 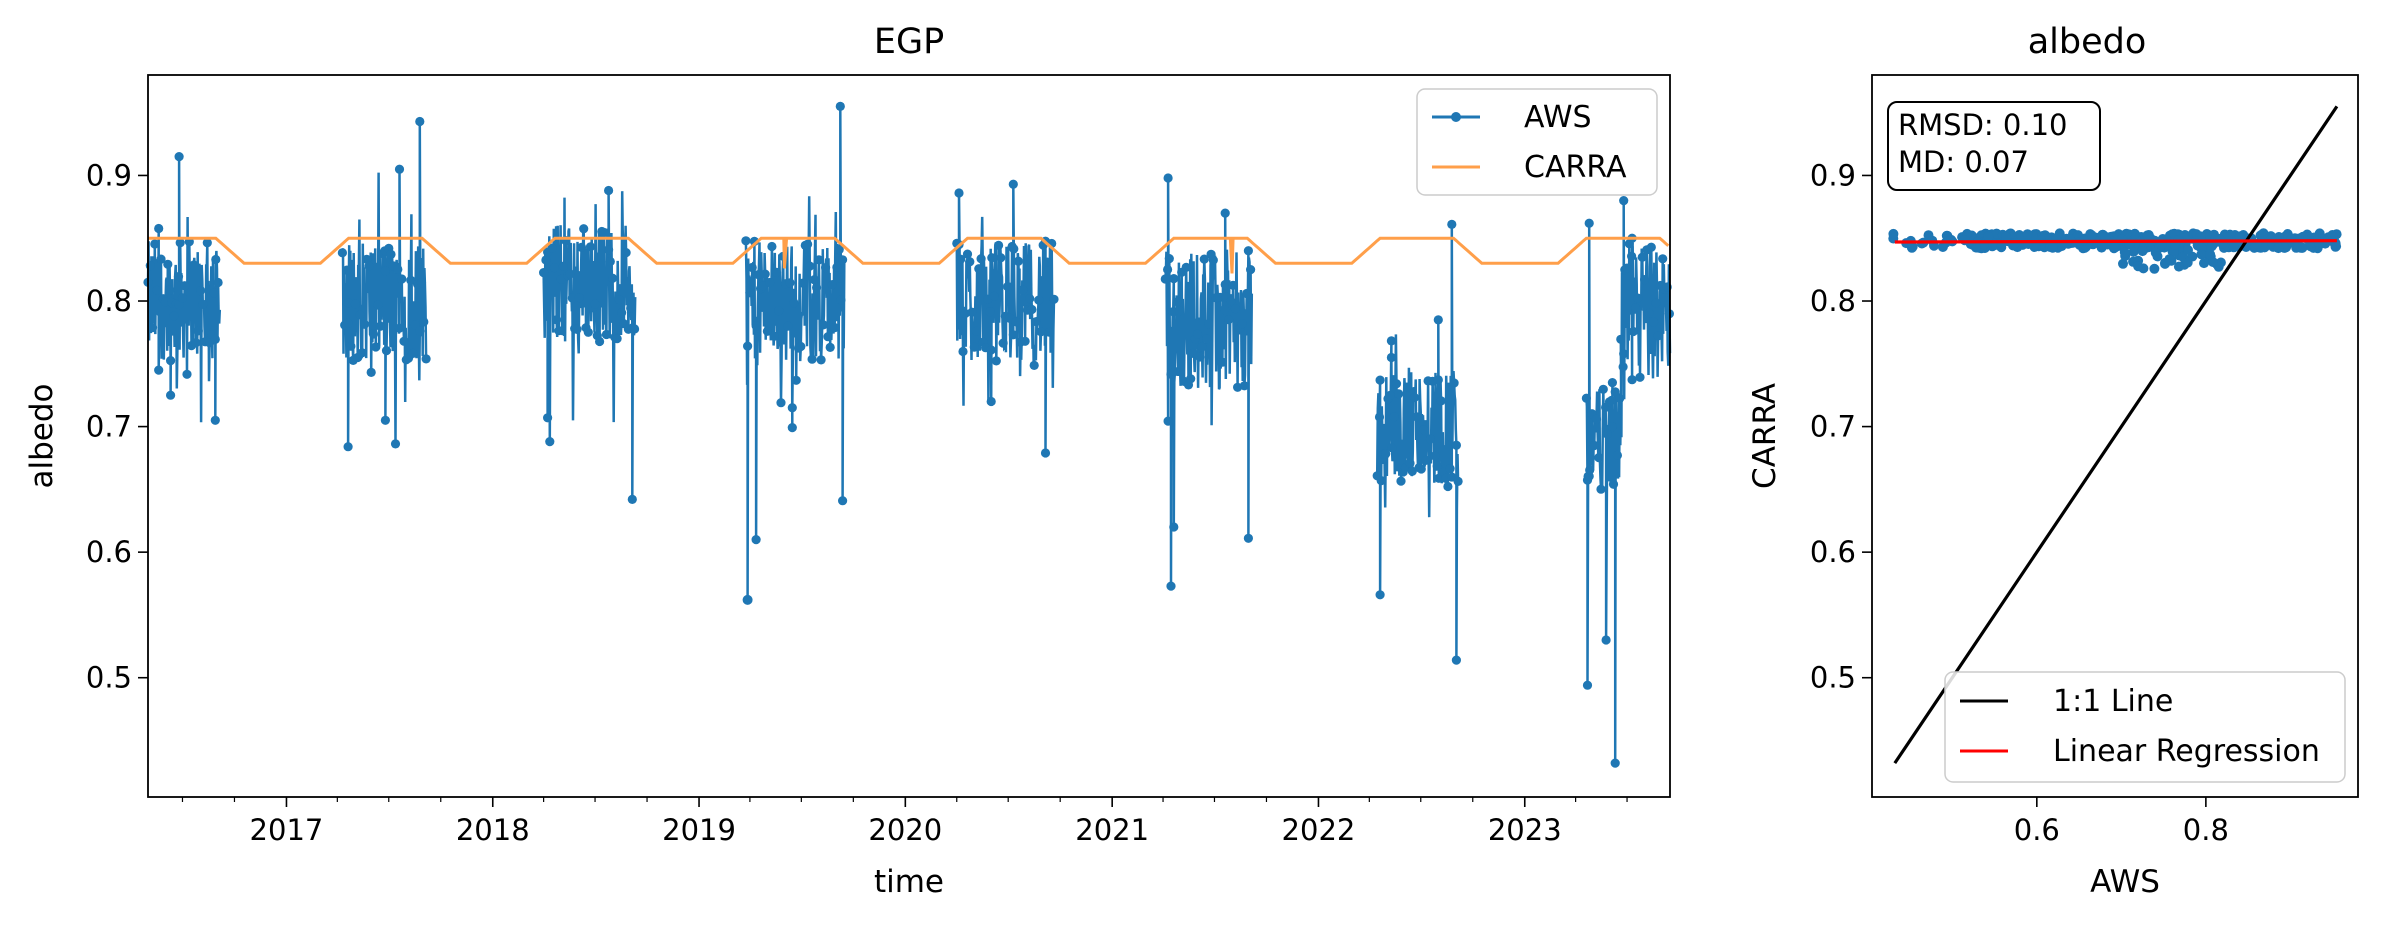 I want to click on x-tick-label: 2017, so click(x=287, y=830).